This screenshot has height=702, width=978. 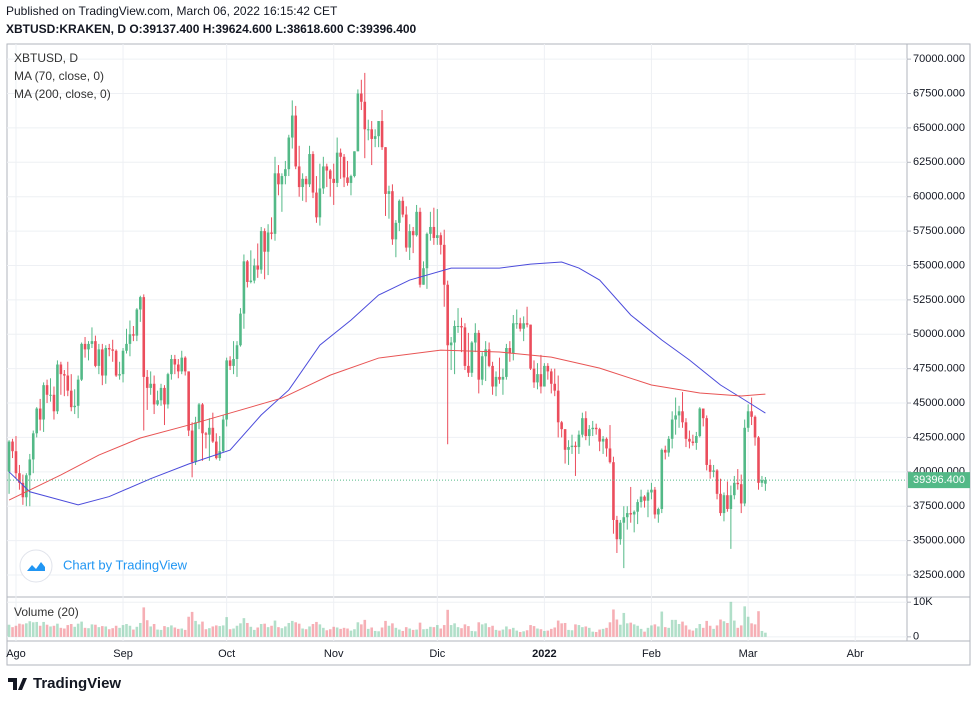 I want to click on x-tick-label: Nov, so click(x=334, y=654).